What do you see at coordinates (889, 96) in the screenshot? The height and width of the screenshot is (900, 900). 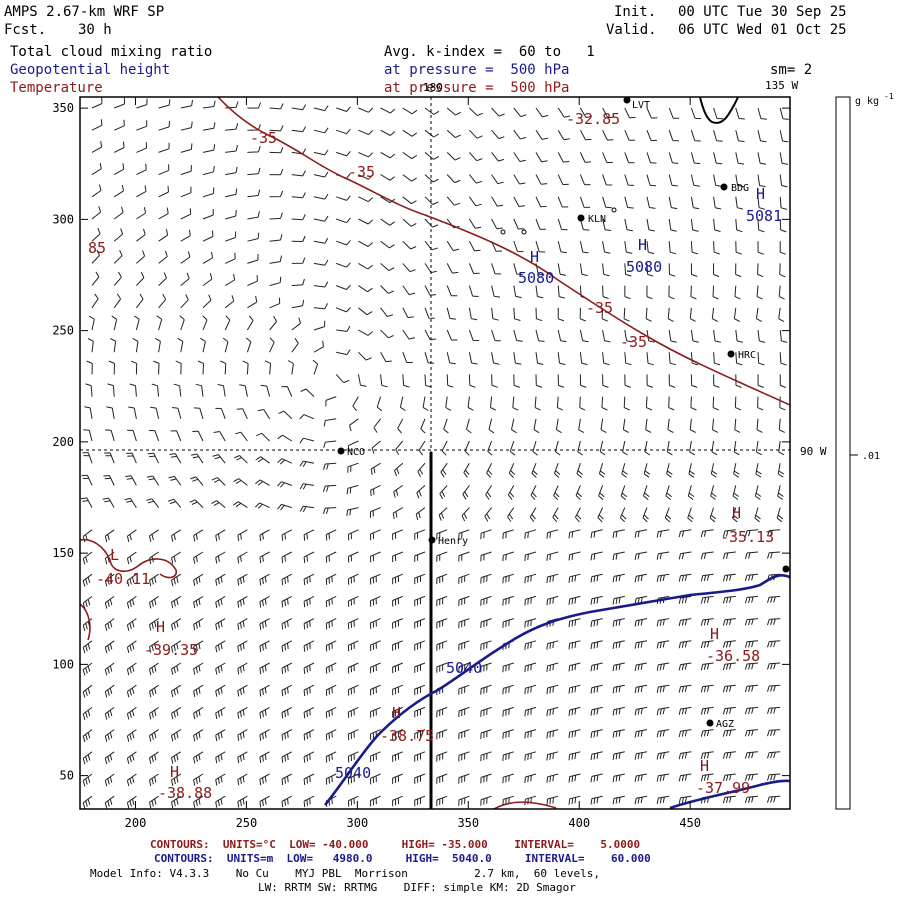 I see `colorbar-units-exponent: -1` at bounding box center [889, 96].